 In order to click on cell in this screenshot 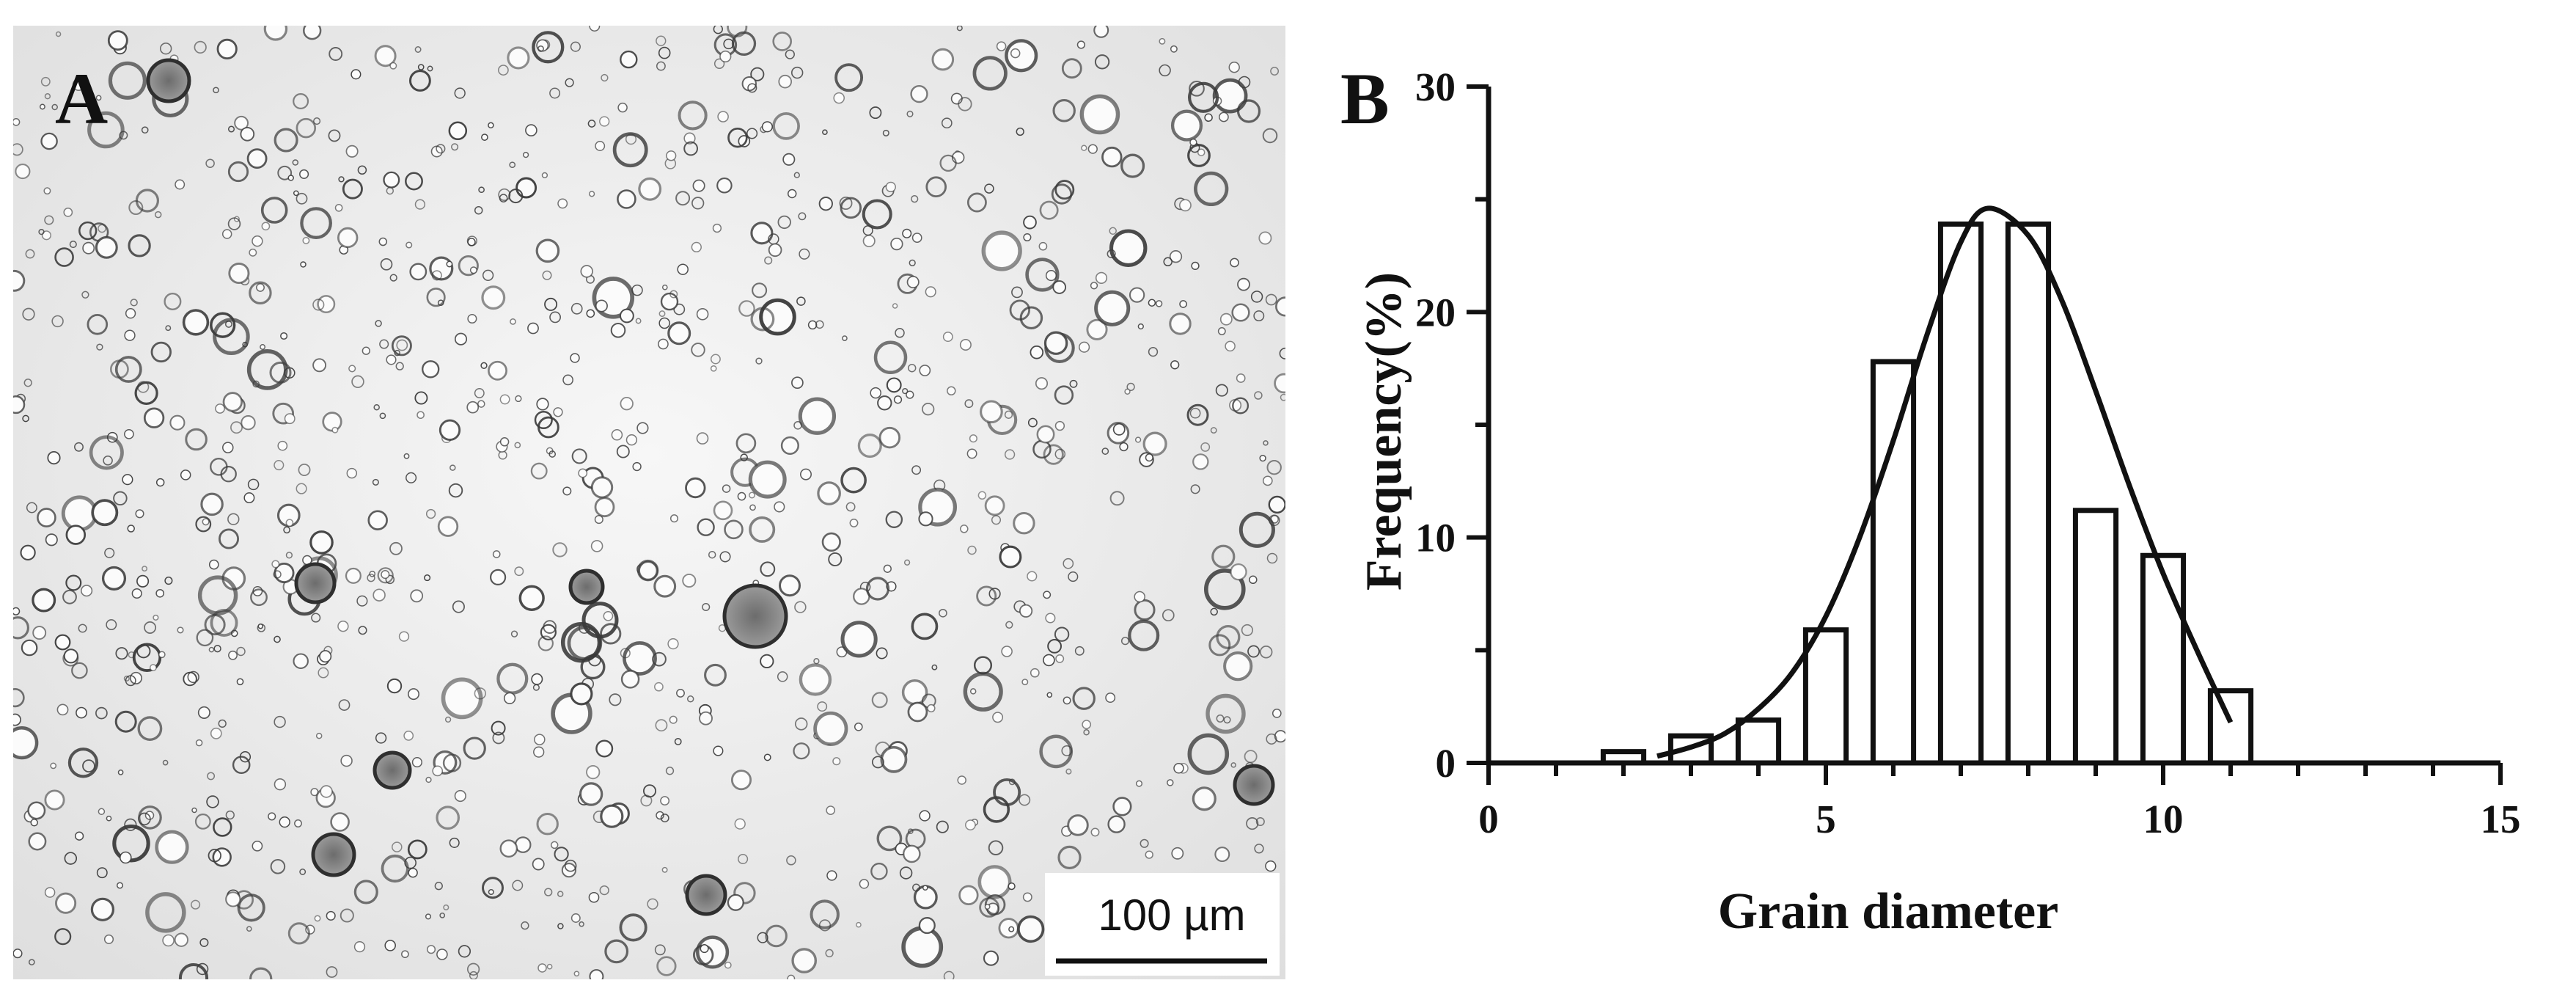, I will do `click(755, 616)`.